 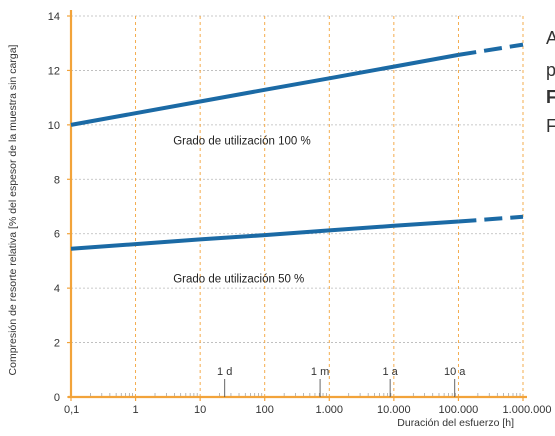 I want to click on side-text-line-4: F, so click(x=550, y=126).